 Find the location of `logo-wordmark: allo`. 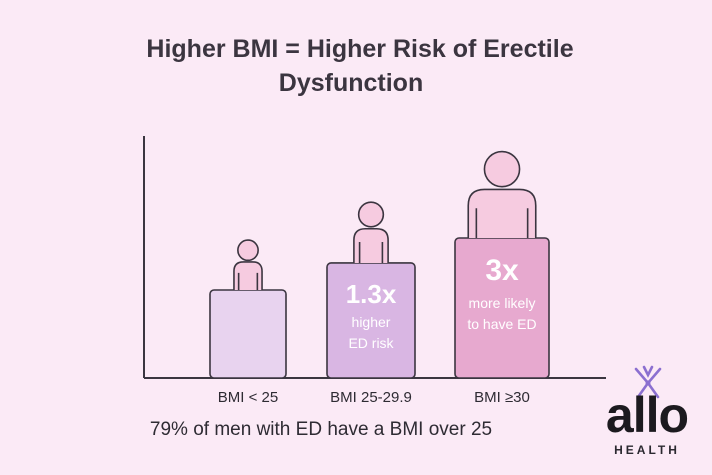

logo-wordmark: allo is located at coordinates (647, 415).